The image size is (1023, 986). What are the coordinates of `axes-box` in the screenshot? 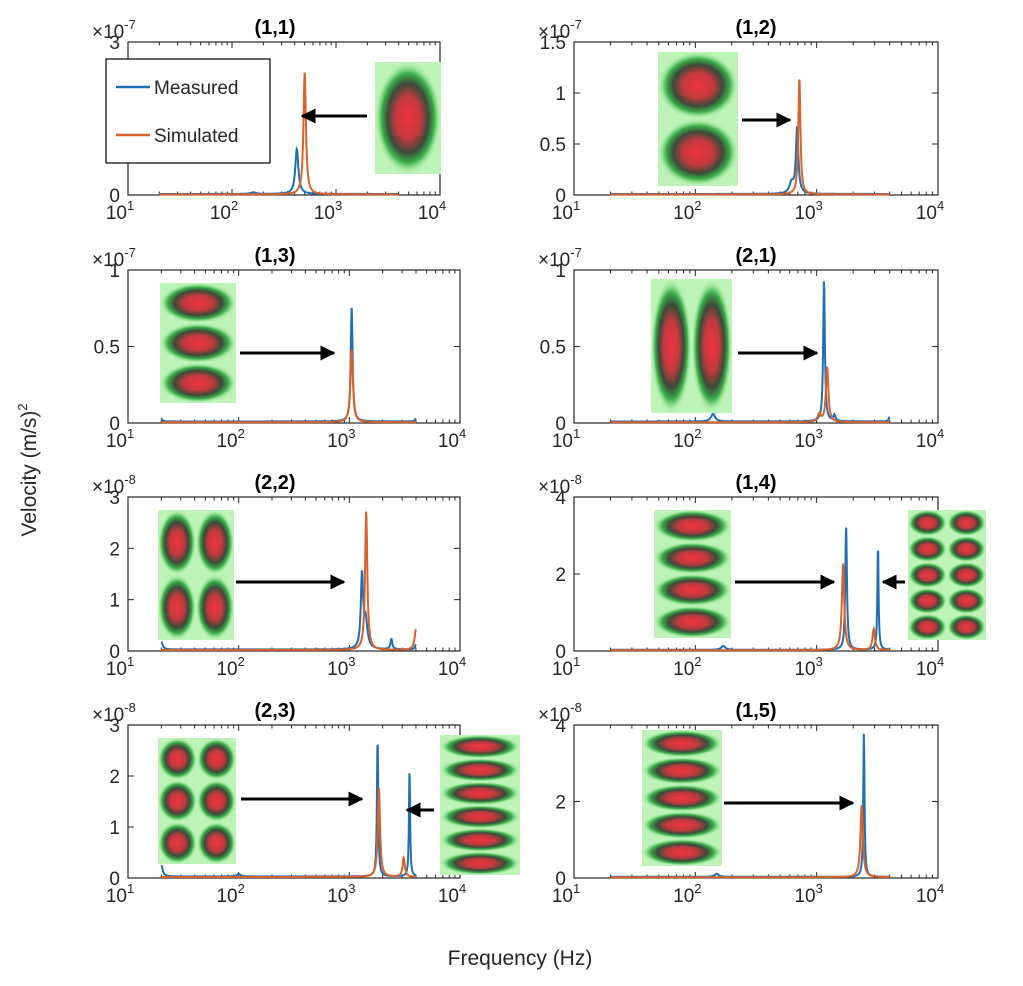 It's located at (756, 574).